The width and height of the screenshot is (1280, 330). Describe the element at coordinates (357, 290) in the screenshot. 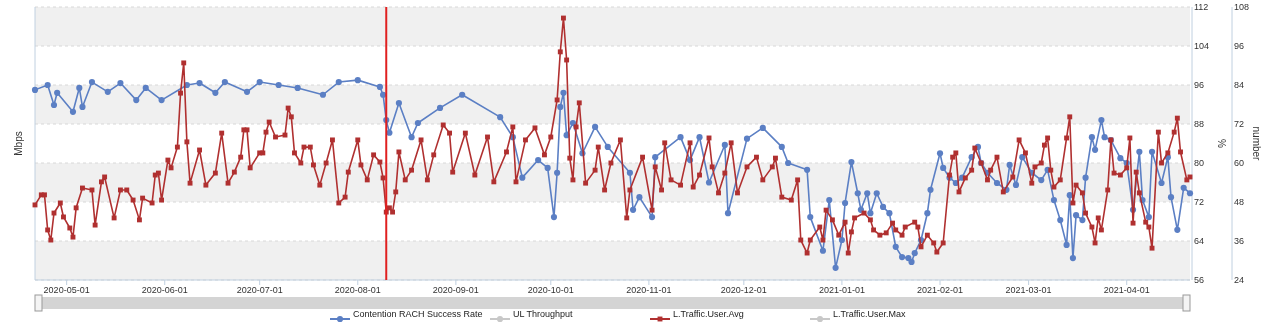

I see `x-tick-label: 2020-08-01` at that location.